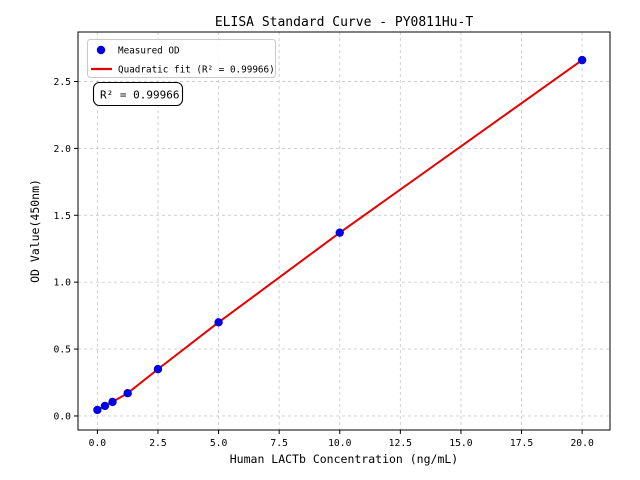  Describe the element at coordinates (63, 416) in the screenshot. I see `y-tick-label: 0.0` at that location.